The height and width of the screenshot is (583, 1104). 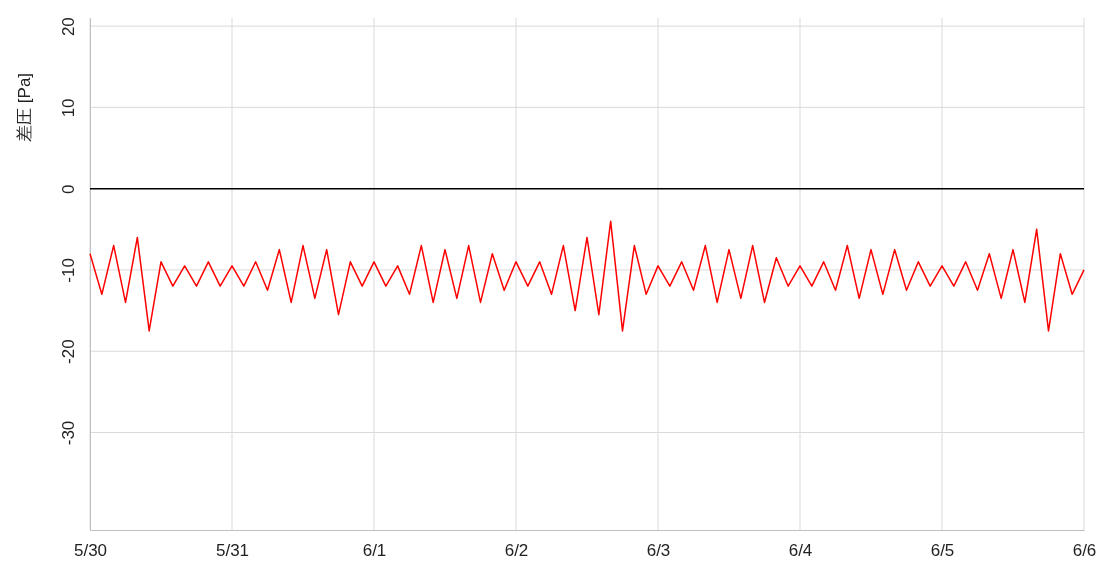 I want to click on y-axis-title: 差圧 [Pa], so click(x=24, y=107).